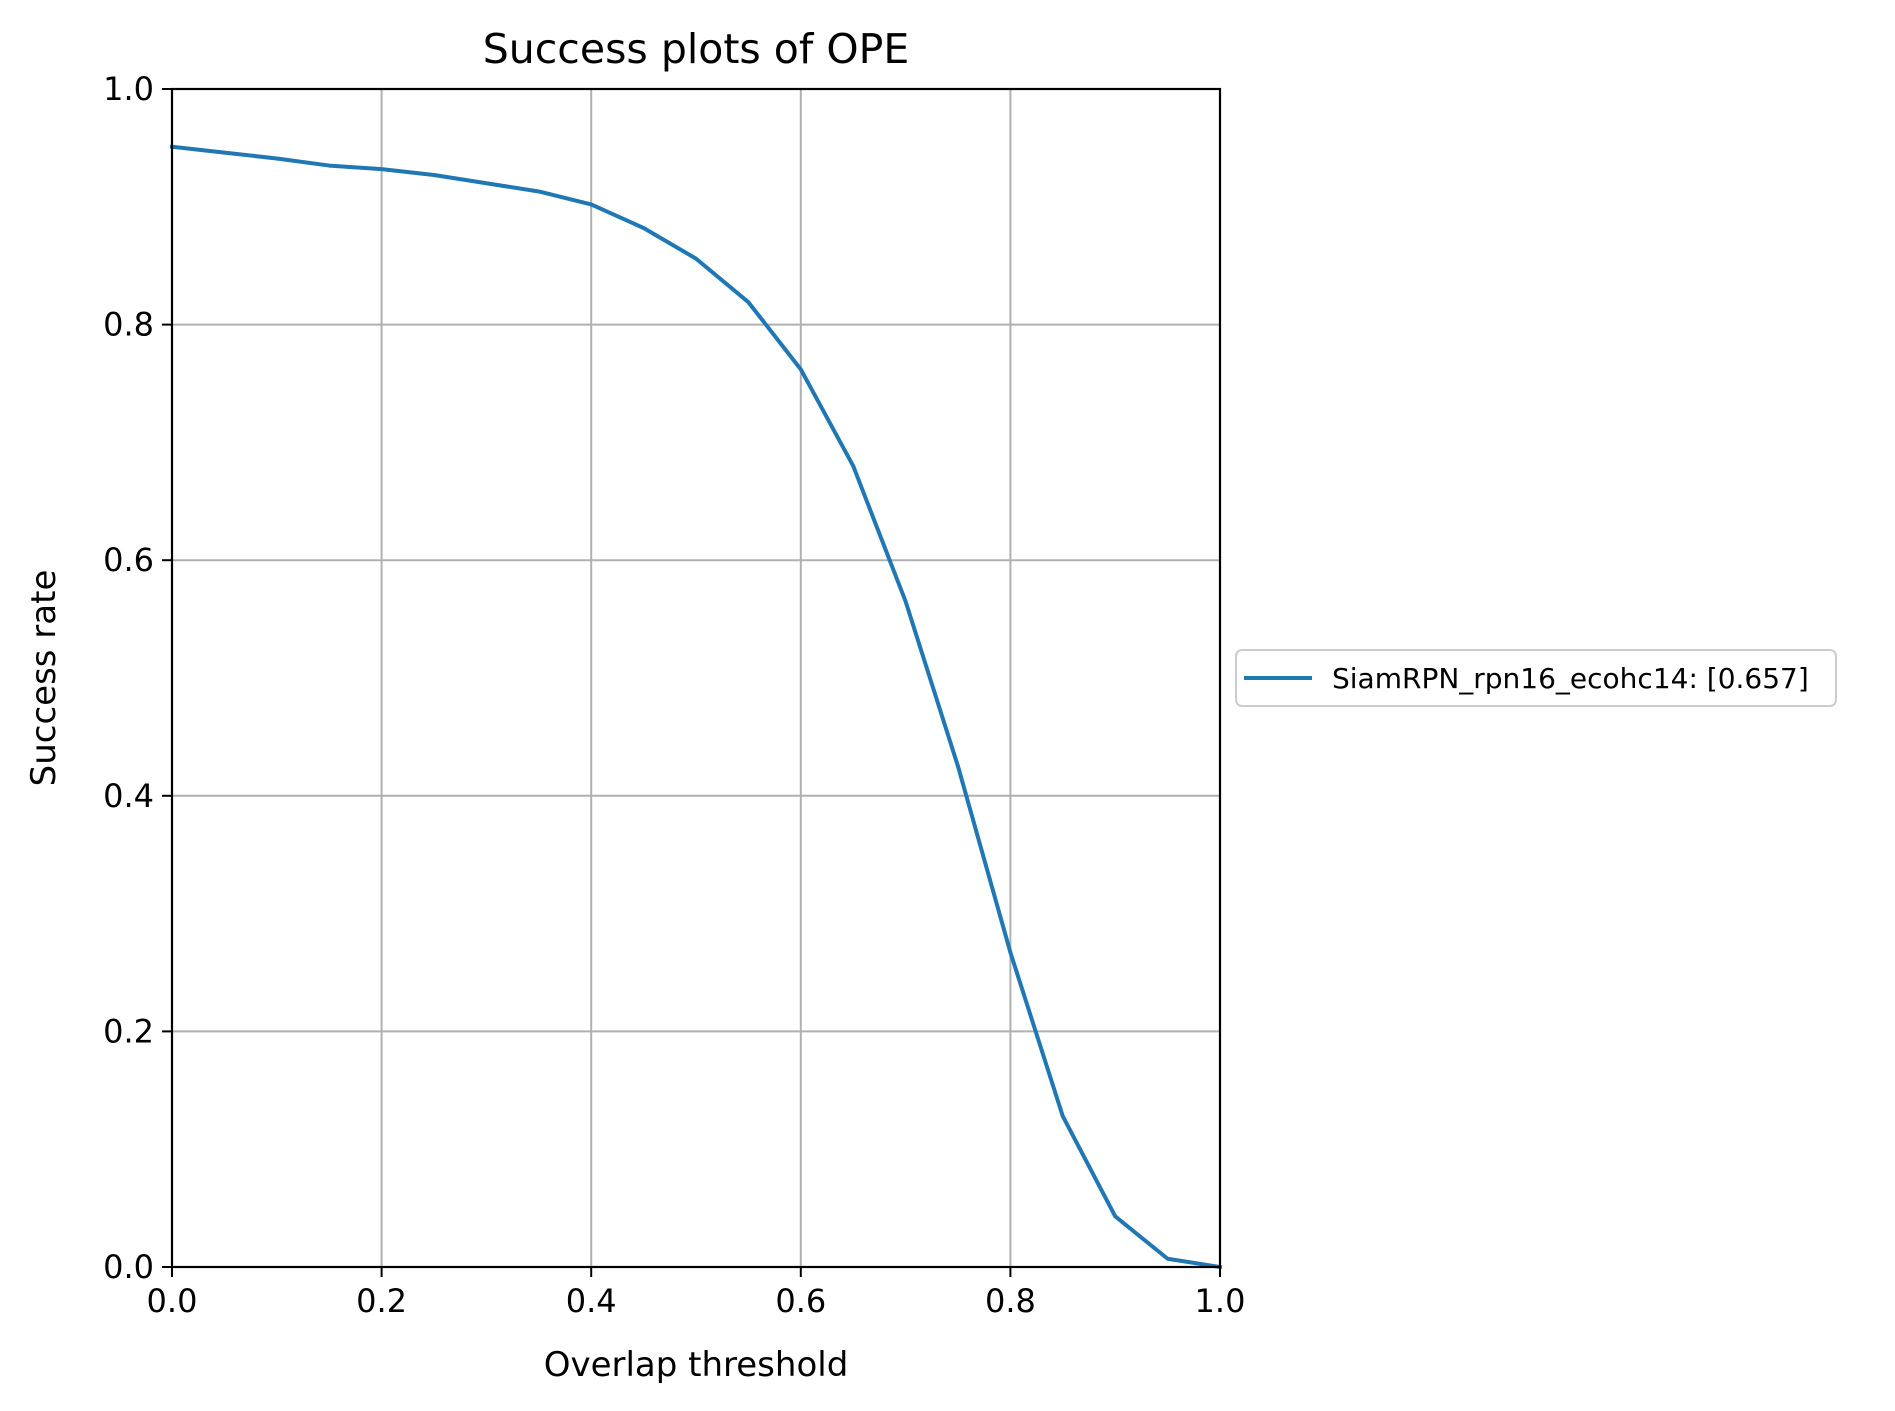 The image size is (1895, 1411). I want to click on legend-label-0: SiamRPN_rpn16_ecohc14: [0.657], so click(1570, 678).